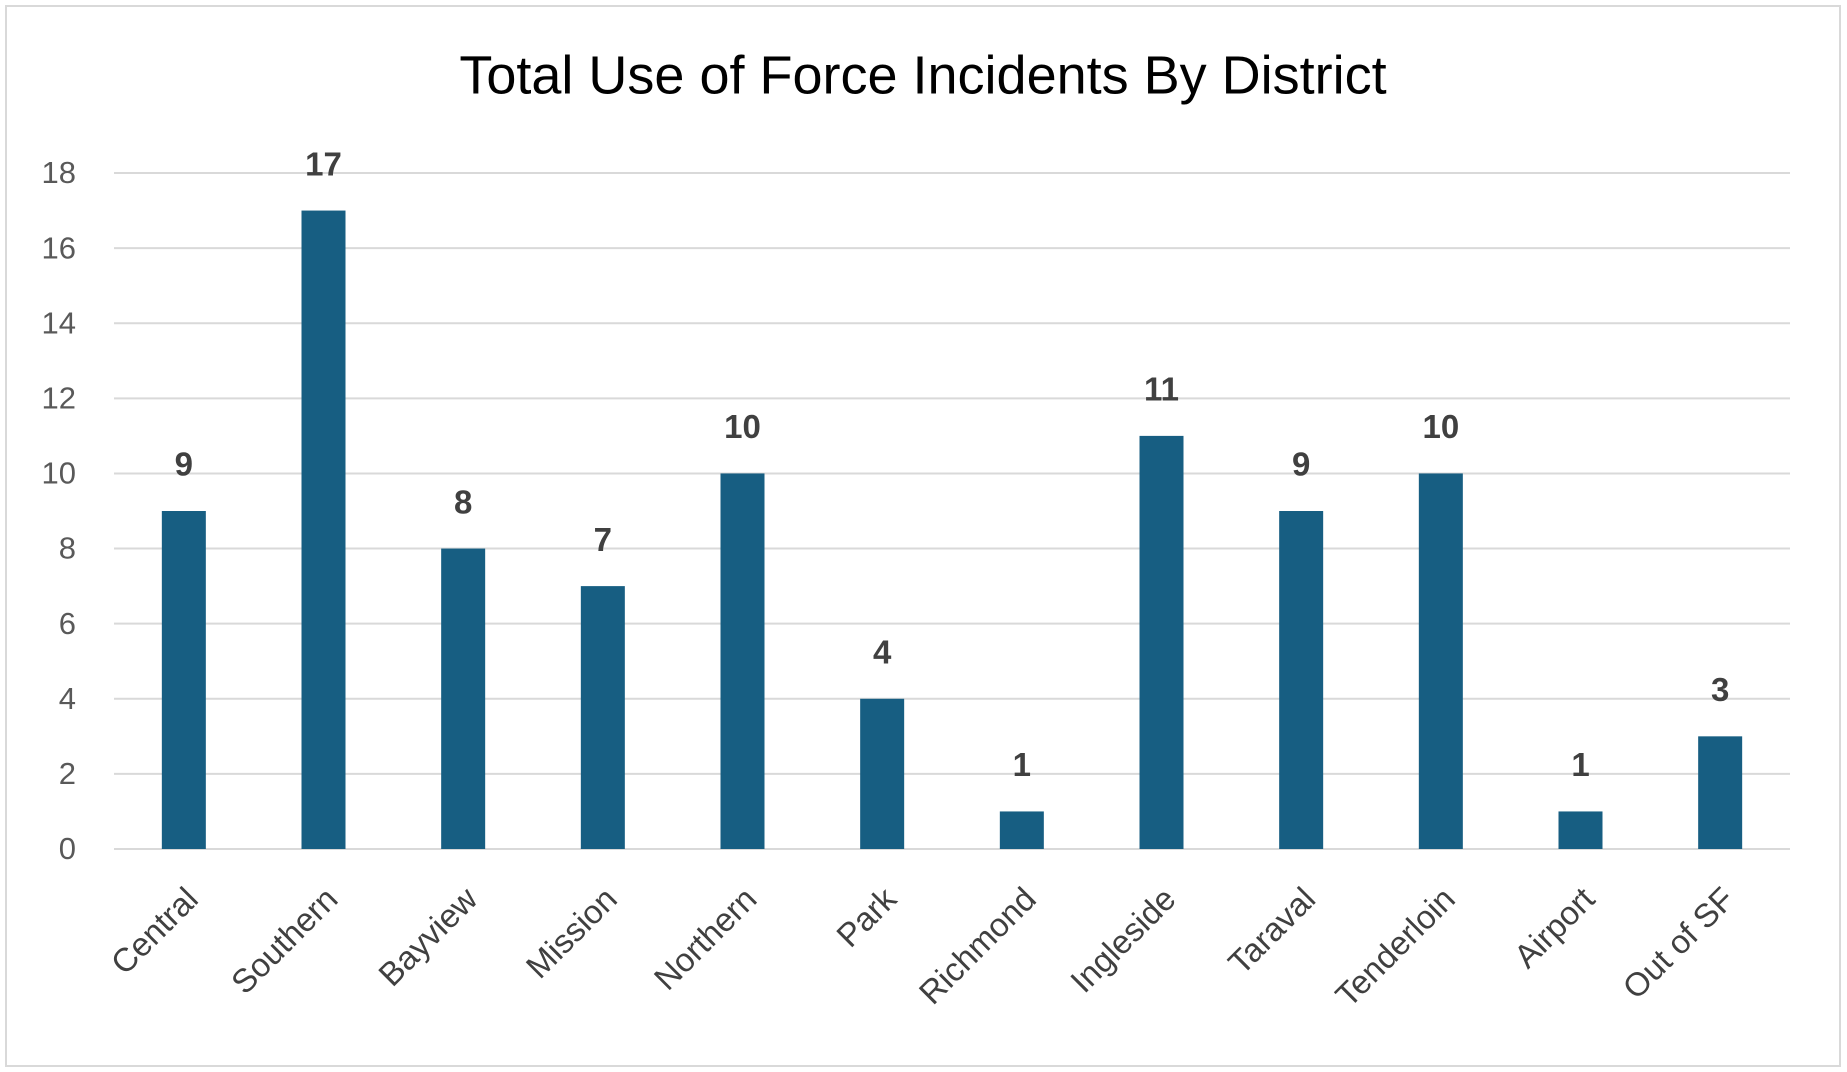  Describe the element at coordinates (1161, 389) in the screenshot. I see `value-label: 11` at that location.